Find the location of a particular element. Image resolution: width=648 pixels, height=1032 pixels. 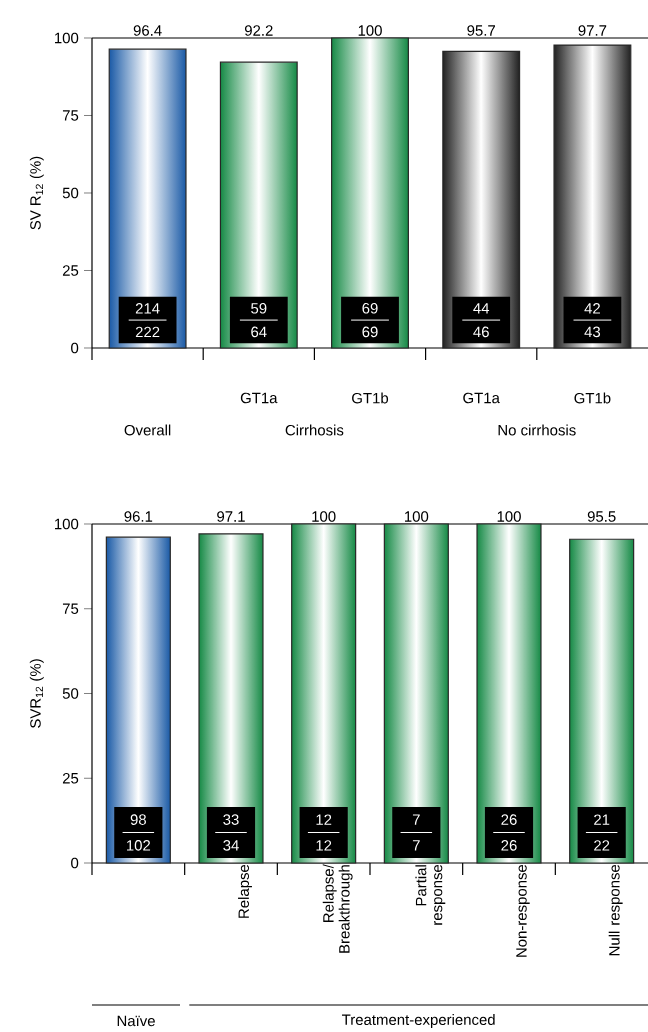

x-tick-label: Non-response is located at coordinates (523, 910).